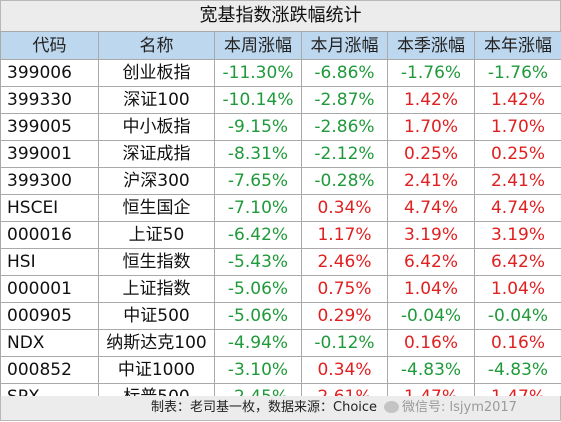  Describe the element at coordinates (156, 289) in the screenshot. I see `cell-name: 上证指数` at that location.